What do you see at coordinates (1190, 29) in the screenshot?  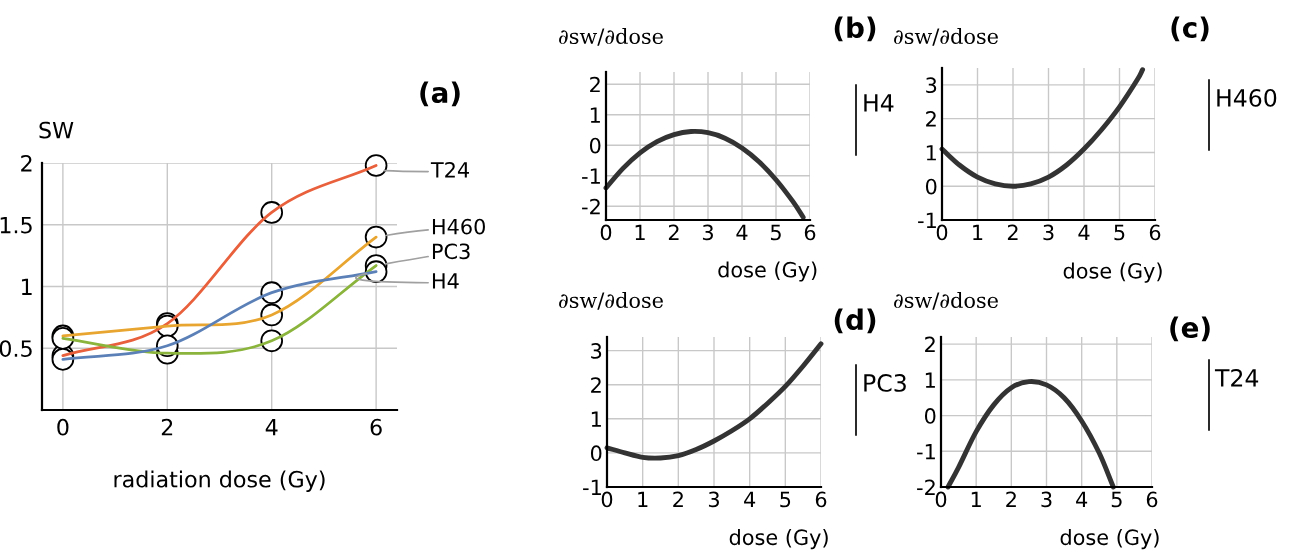 I see `text: (c)` at bounding box center [1190, 29].